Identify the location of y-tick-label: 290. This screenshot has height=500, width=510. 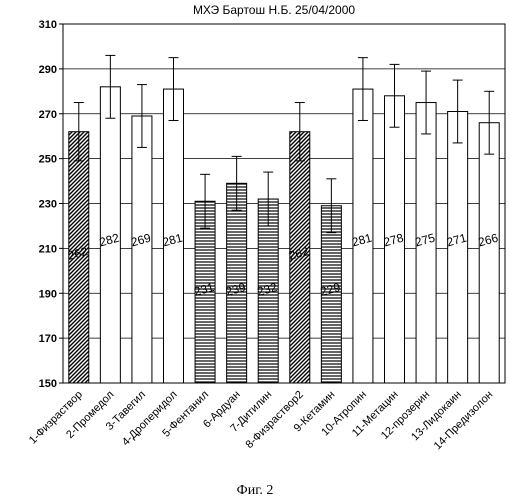
(48, 70).